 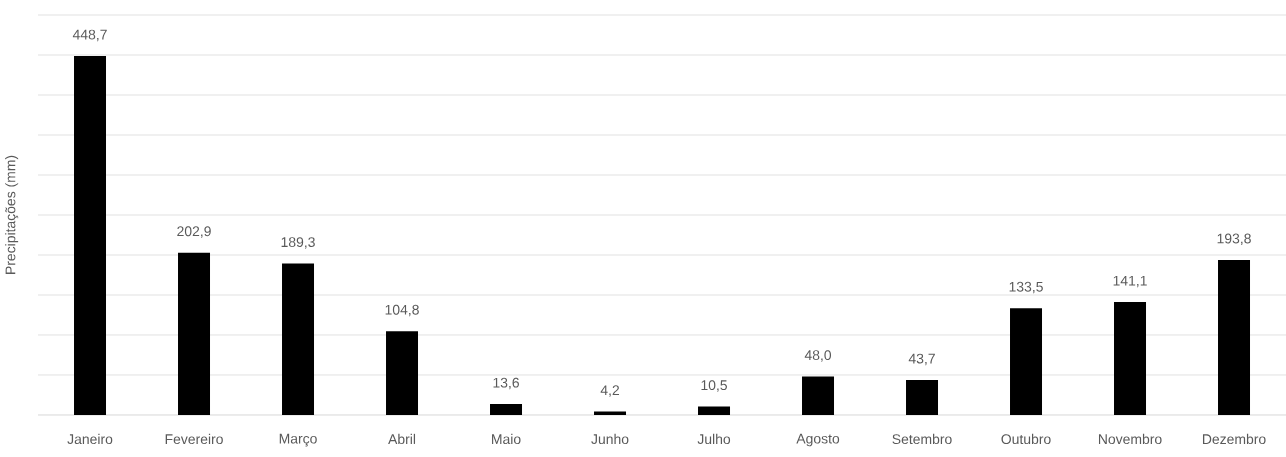 I want to click on x-tick-label: Novembro, so click(x=1130, y=439).